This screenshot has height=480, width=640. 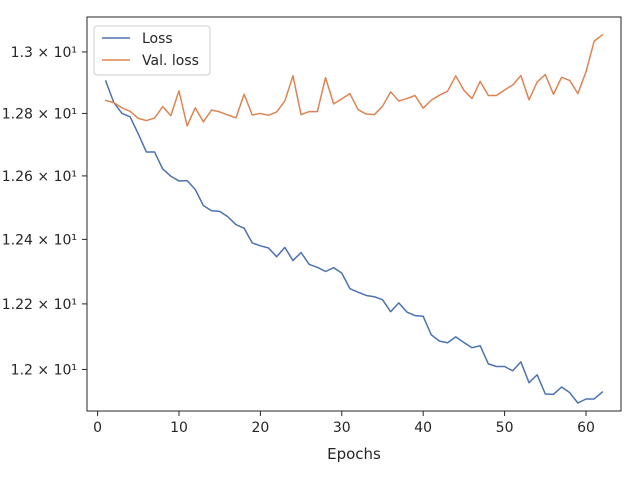 What do you see at coordinates (39, 305) in the screenshot?
I see `y-tick-label: 1.22 × 10¹` at bounding box center [39, 305].